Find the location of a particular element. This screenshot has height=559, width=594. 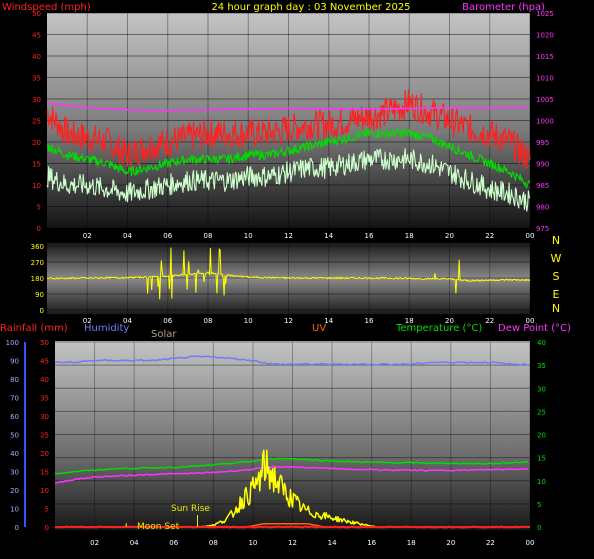

y2-tick-label: 975 is located at coordinates (542, 229).